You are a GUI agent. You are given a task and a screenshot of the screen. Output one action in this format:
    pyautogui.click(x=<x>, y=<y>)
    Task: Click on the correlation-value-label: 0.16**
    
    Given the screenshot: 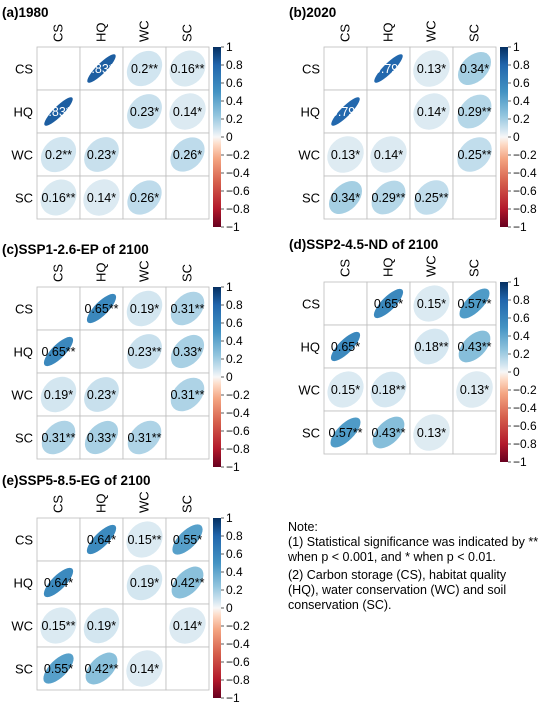 What is the action you would take?
    pyautogui.click(x=187, y=69)
    